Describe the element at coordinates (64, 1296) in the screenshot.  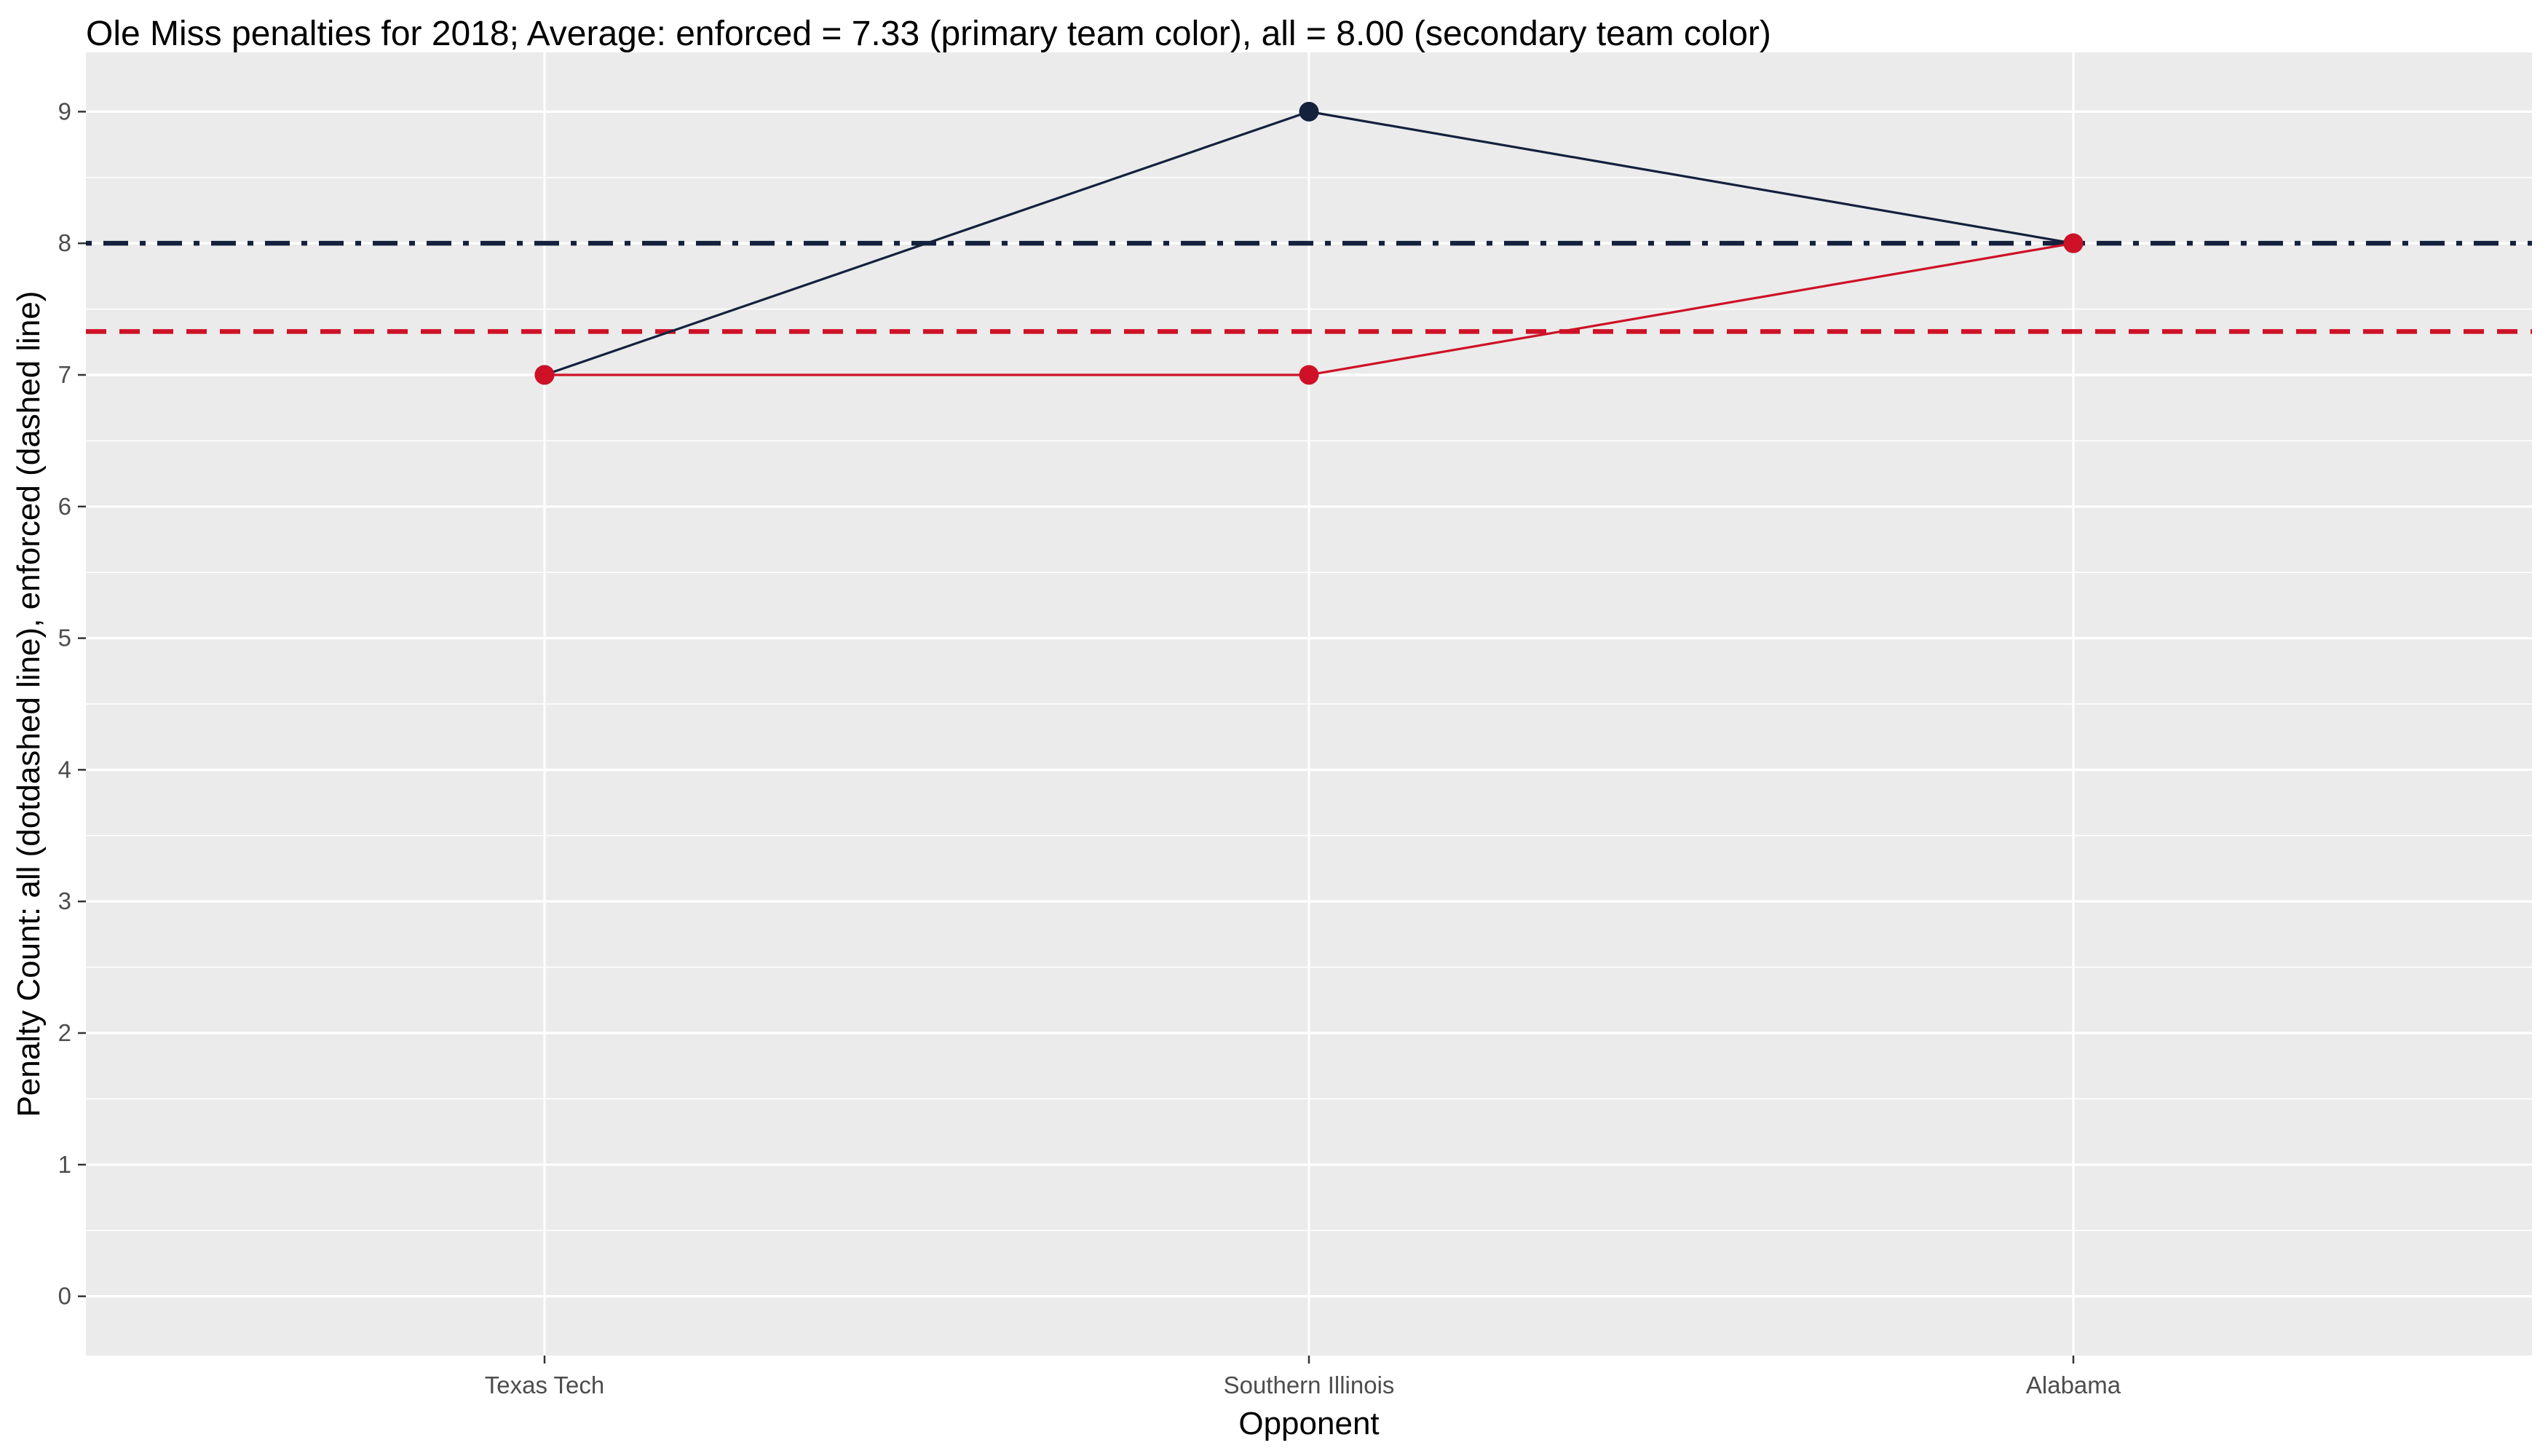
I see `y-tick-label: 0` at that location.